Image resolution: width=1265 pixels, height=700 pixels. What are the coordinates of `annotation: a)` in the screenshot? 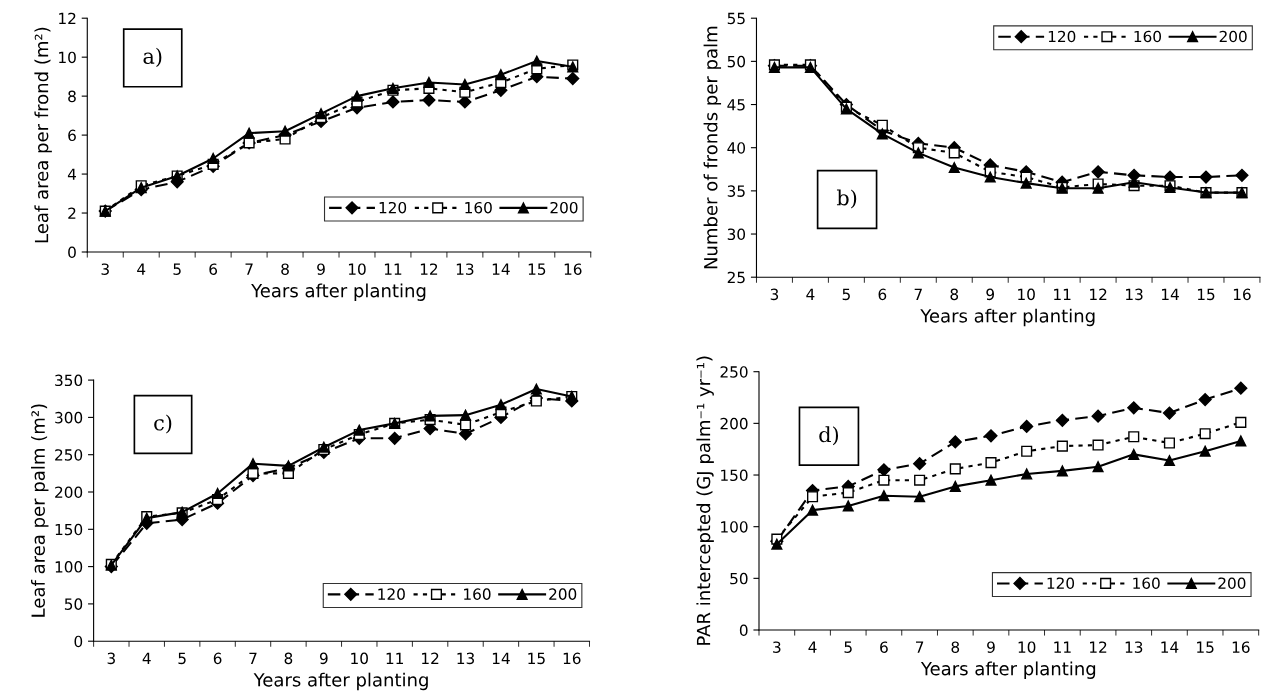 It's located at (152, 57).